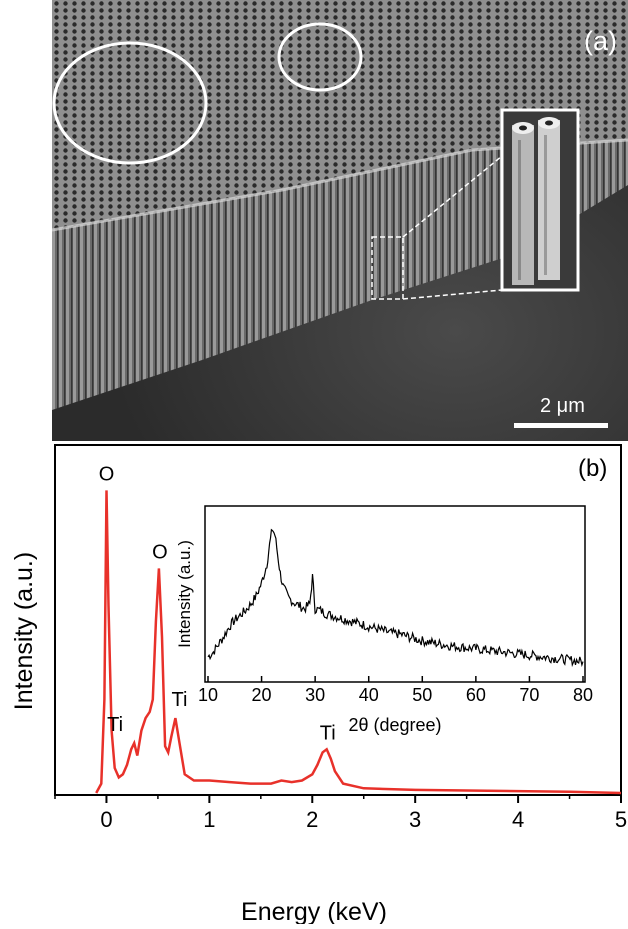 Image resolution: width=628 pixels, height=929 pixels. I want to click on inset-x-tick-label: 40, so click(369, 695).